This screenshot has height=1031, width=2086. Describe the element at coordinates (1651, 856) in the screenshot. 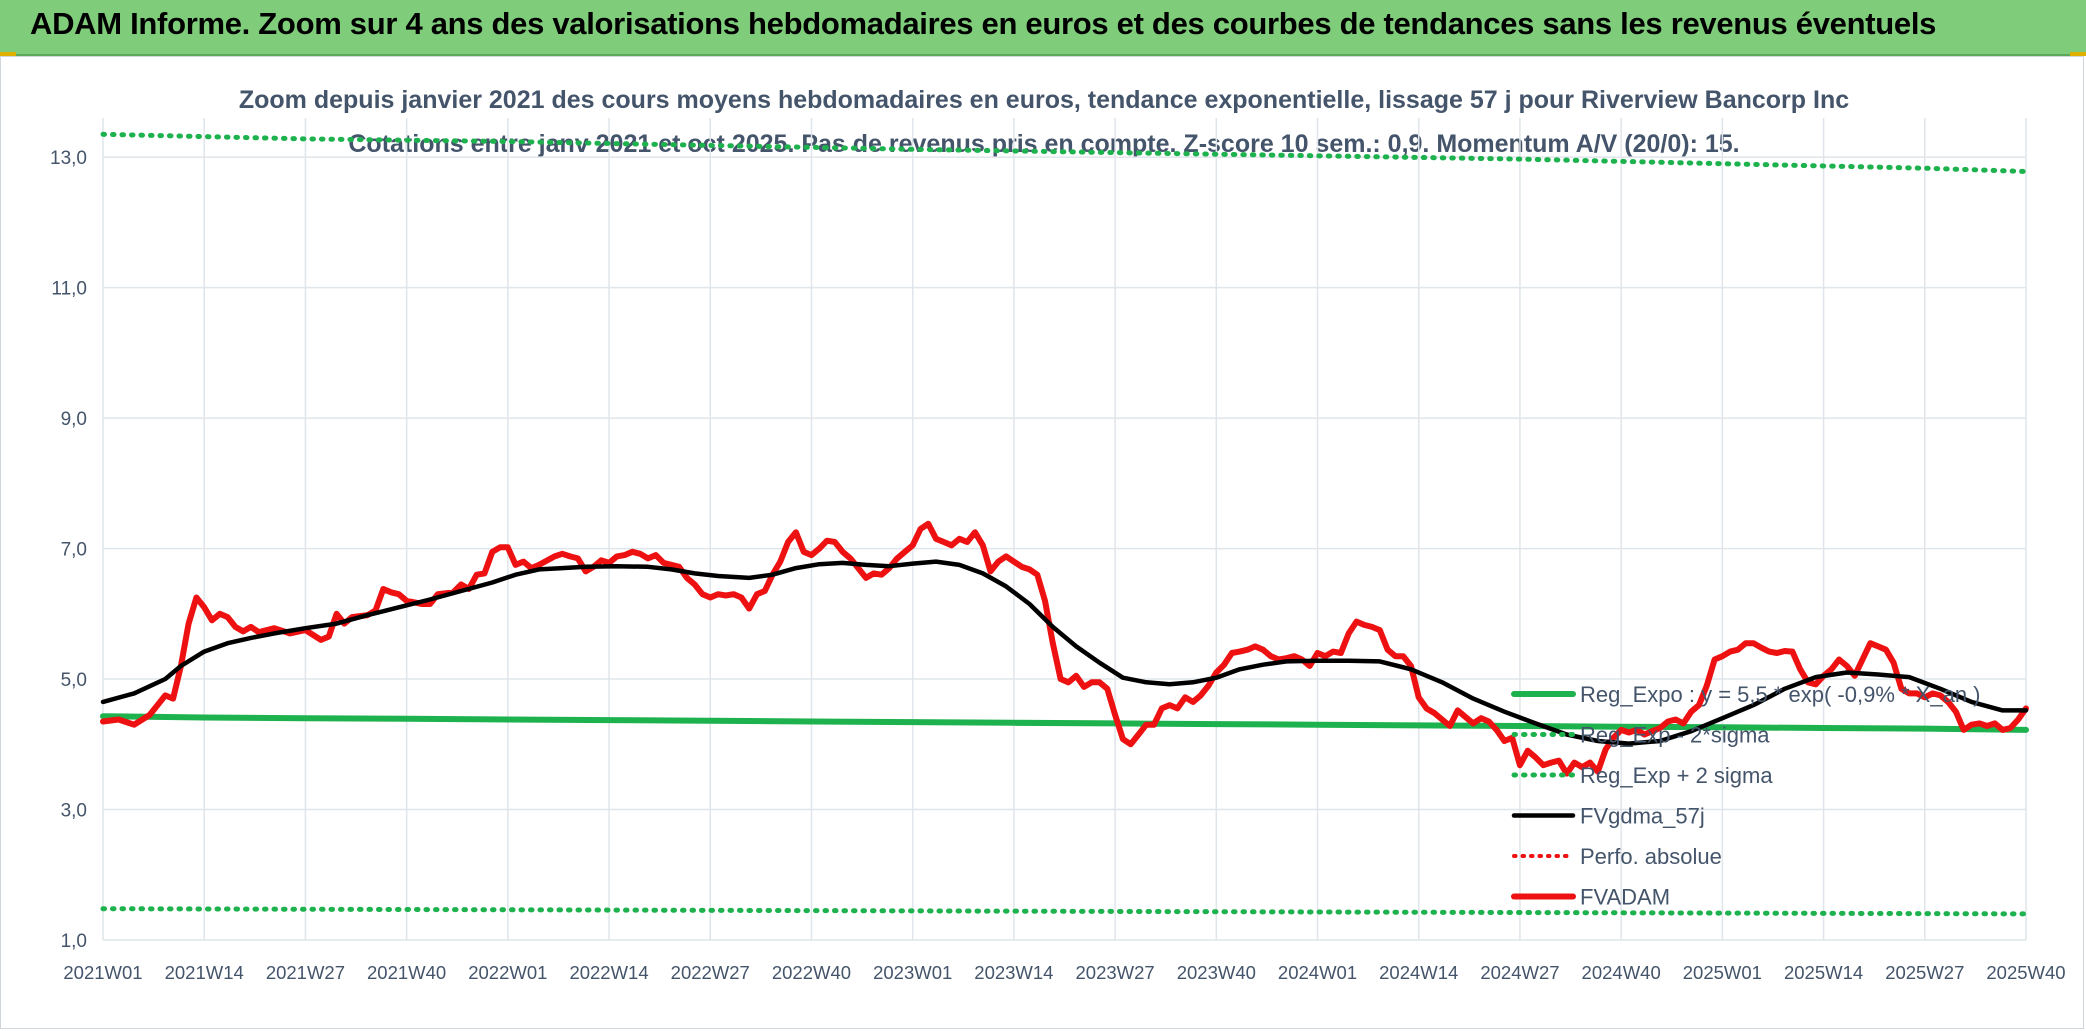

I see `legend-label: Perfo. absolue` at that location.